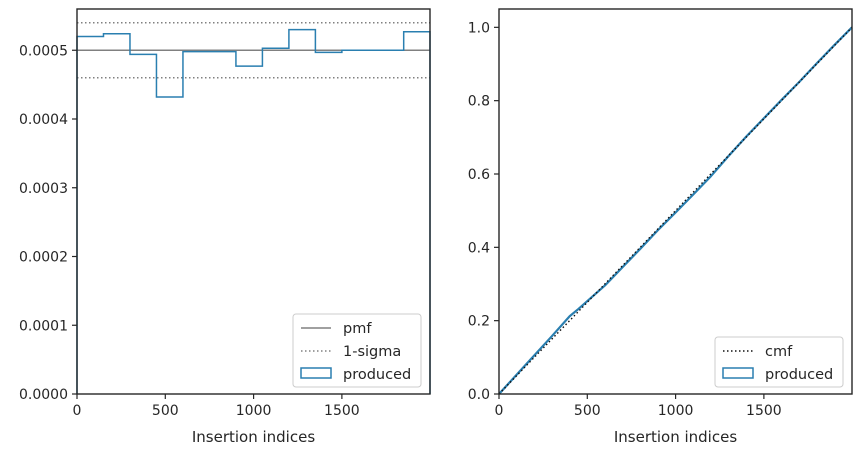  What do you see at coordinates (479, 28) in the screenshot?
I see `cmf-chart-ytick-label: 1.0` at bounding box center [479, 28].